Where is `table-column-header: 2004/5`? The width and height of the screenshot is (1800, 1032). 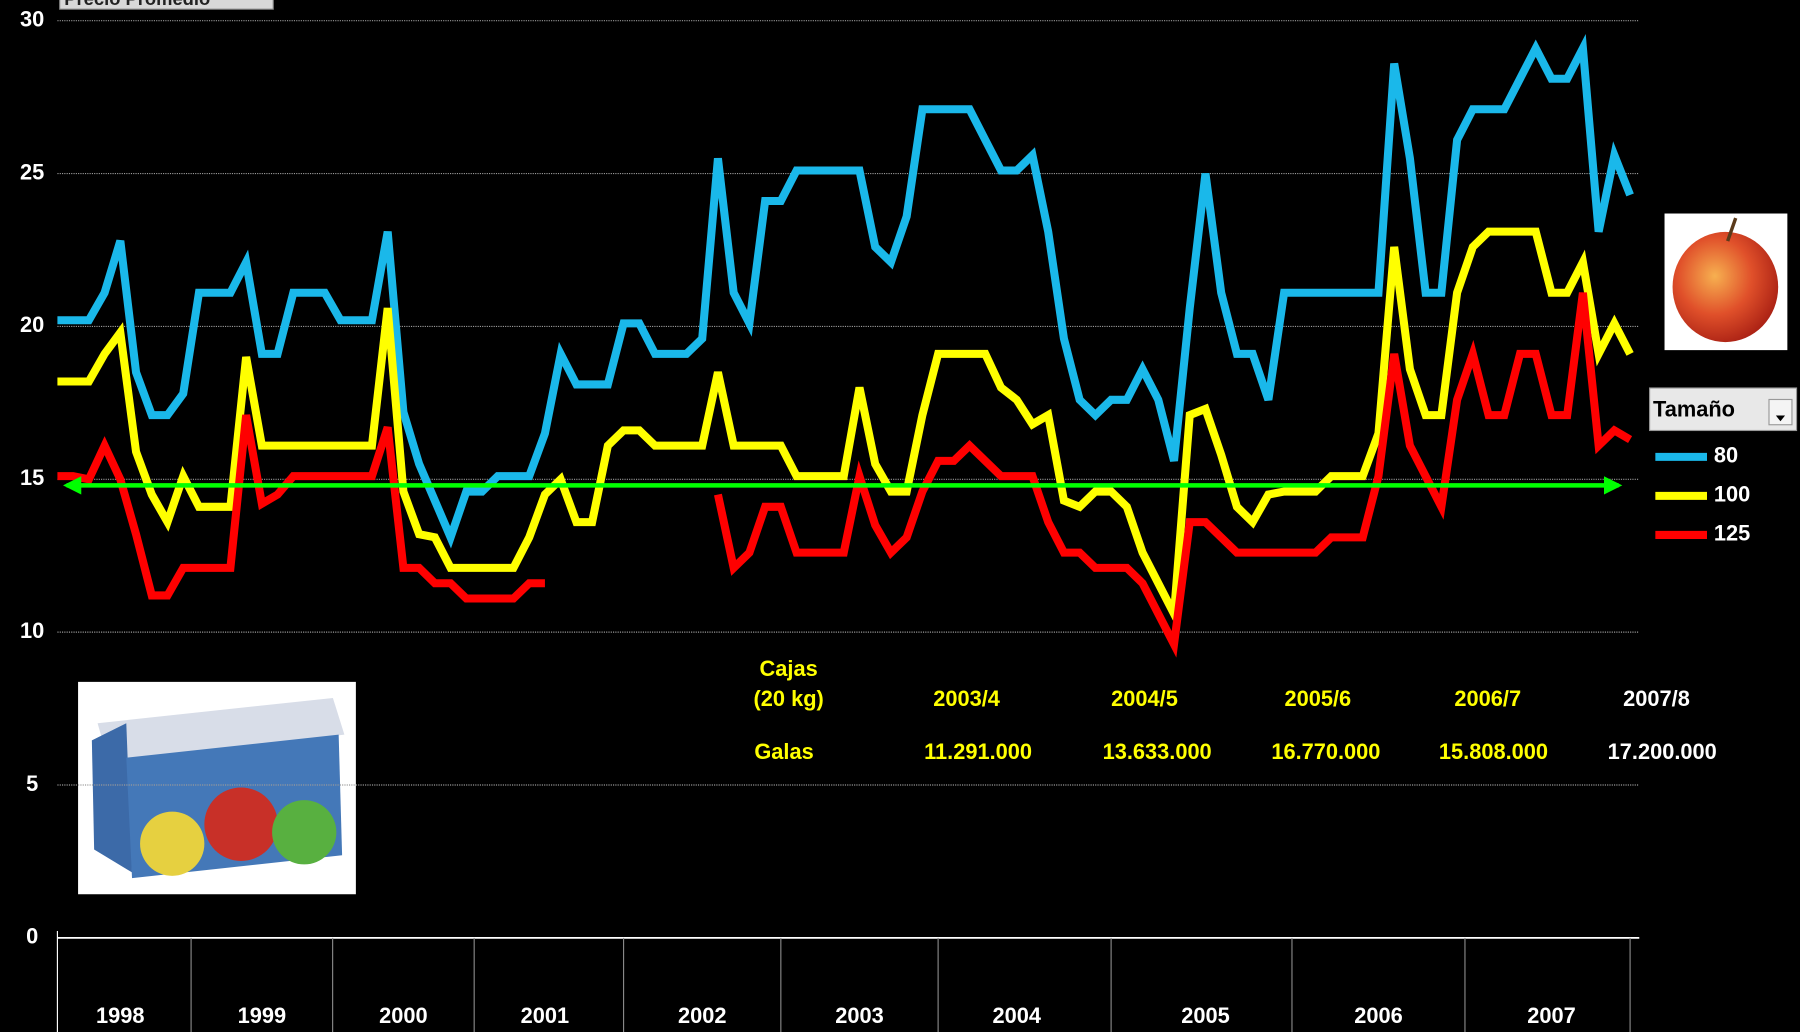
table-column-header: 2004/5 is located at coordinates (1144, 698).